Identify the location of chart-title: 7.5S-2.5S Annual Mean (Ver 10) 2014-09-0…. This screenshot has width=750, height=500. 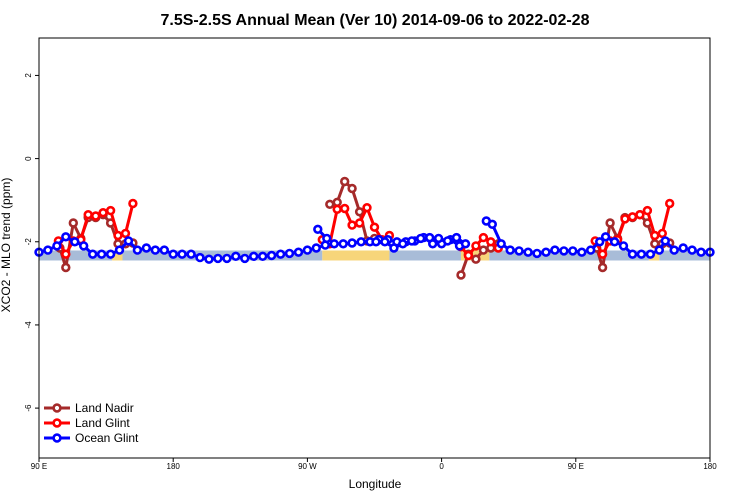
(375, 20).